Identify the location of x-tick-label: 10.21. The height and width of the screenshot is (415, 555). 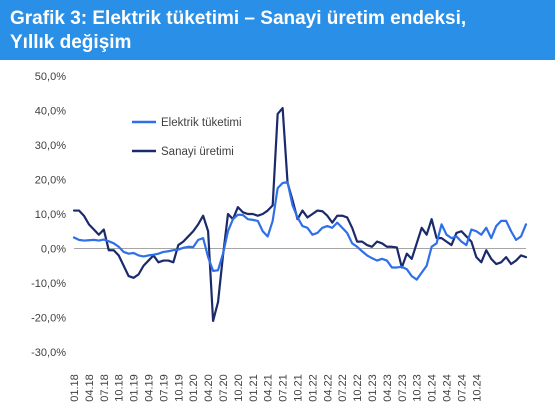
(299, 388).